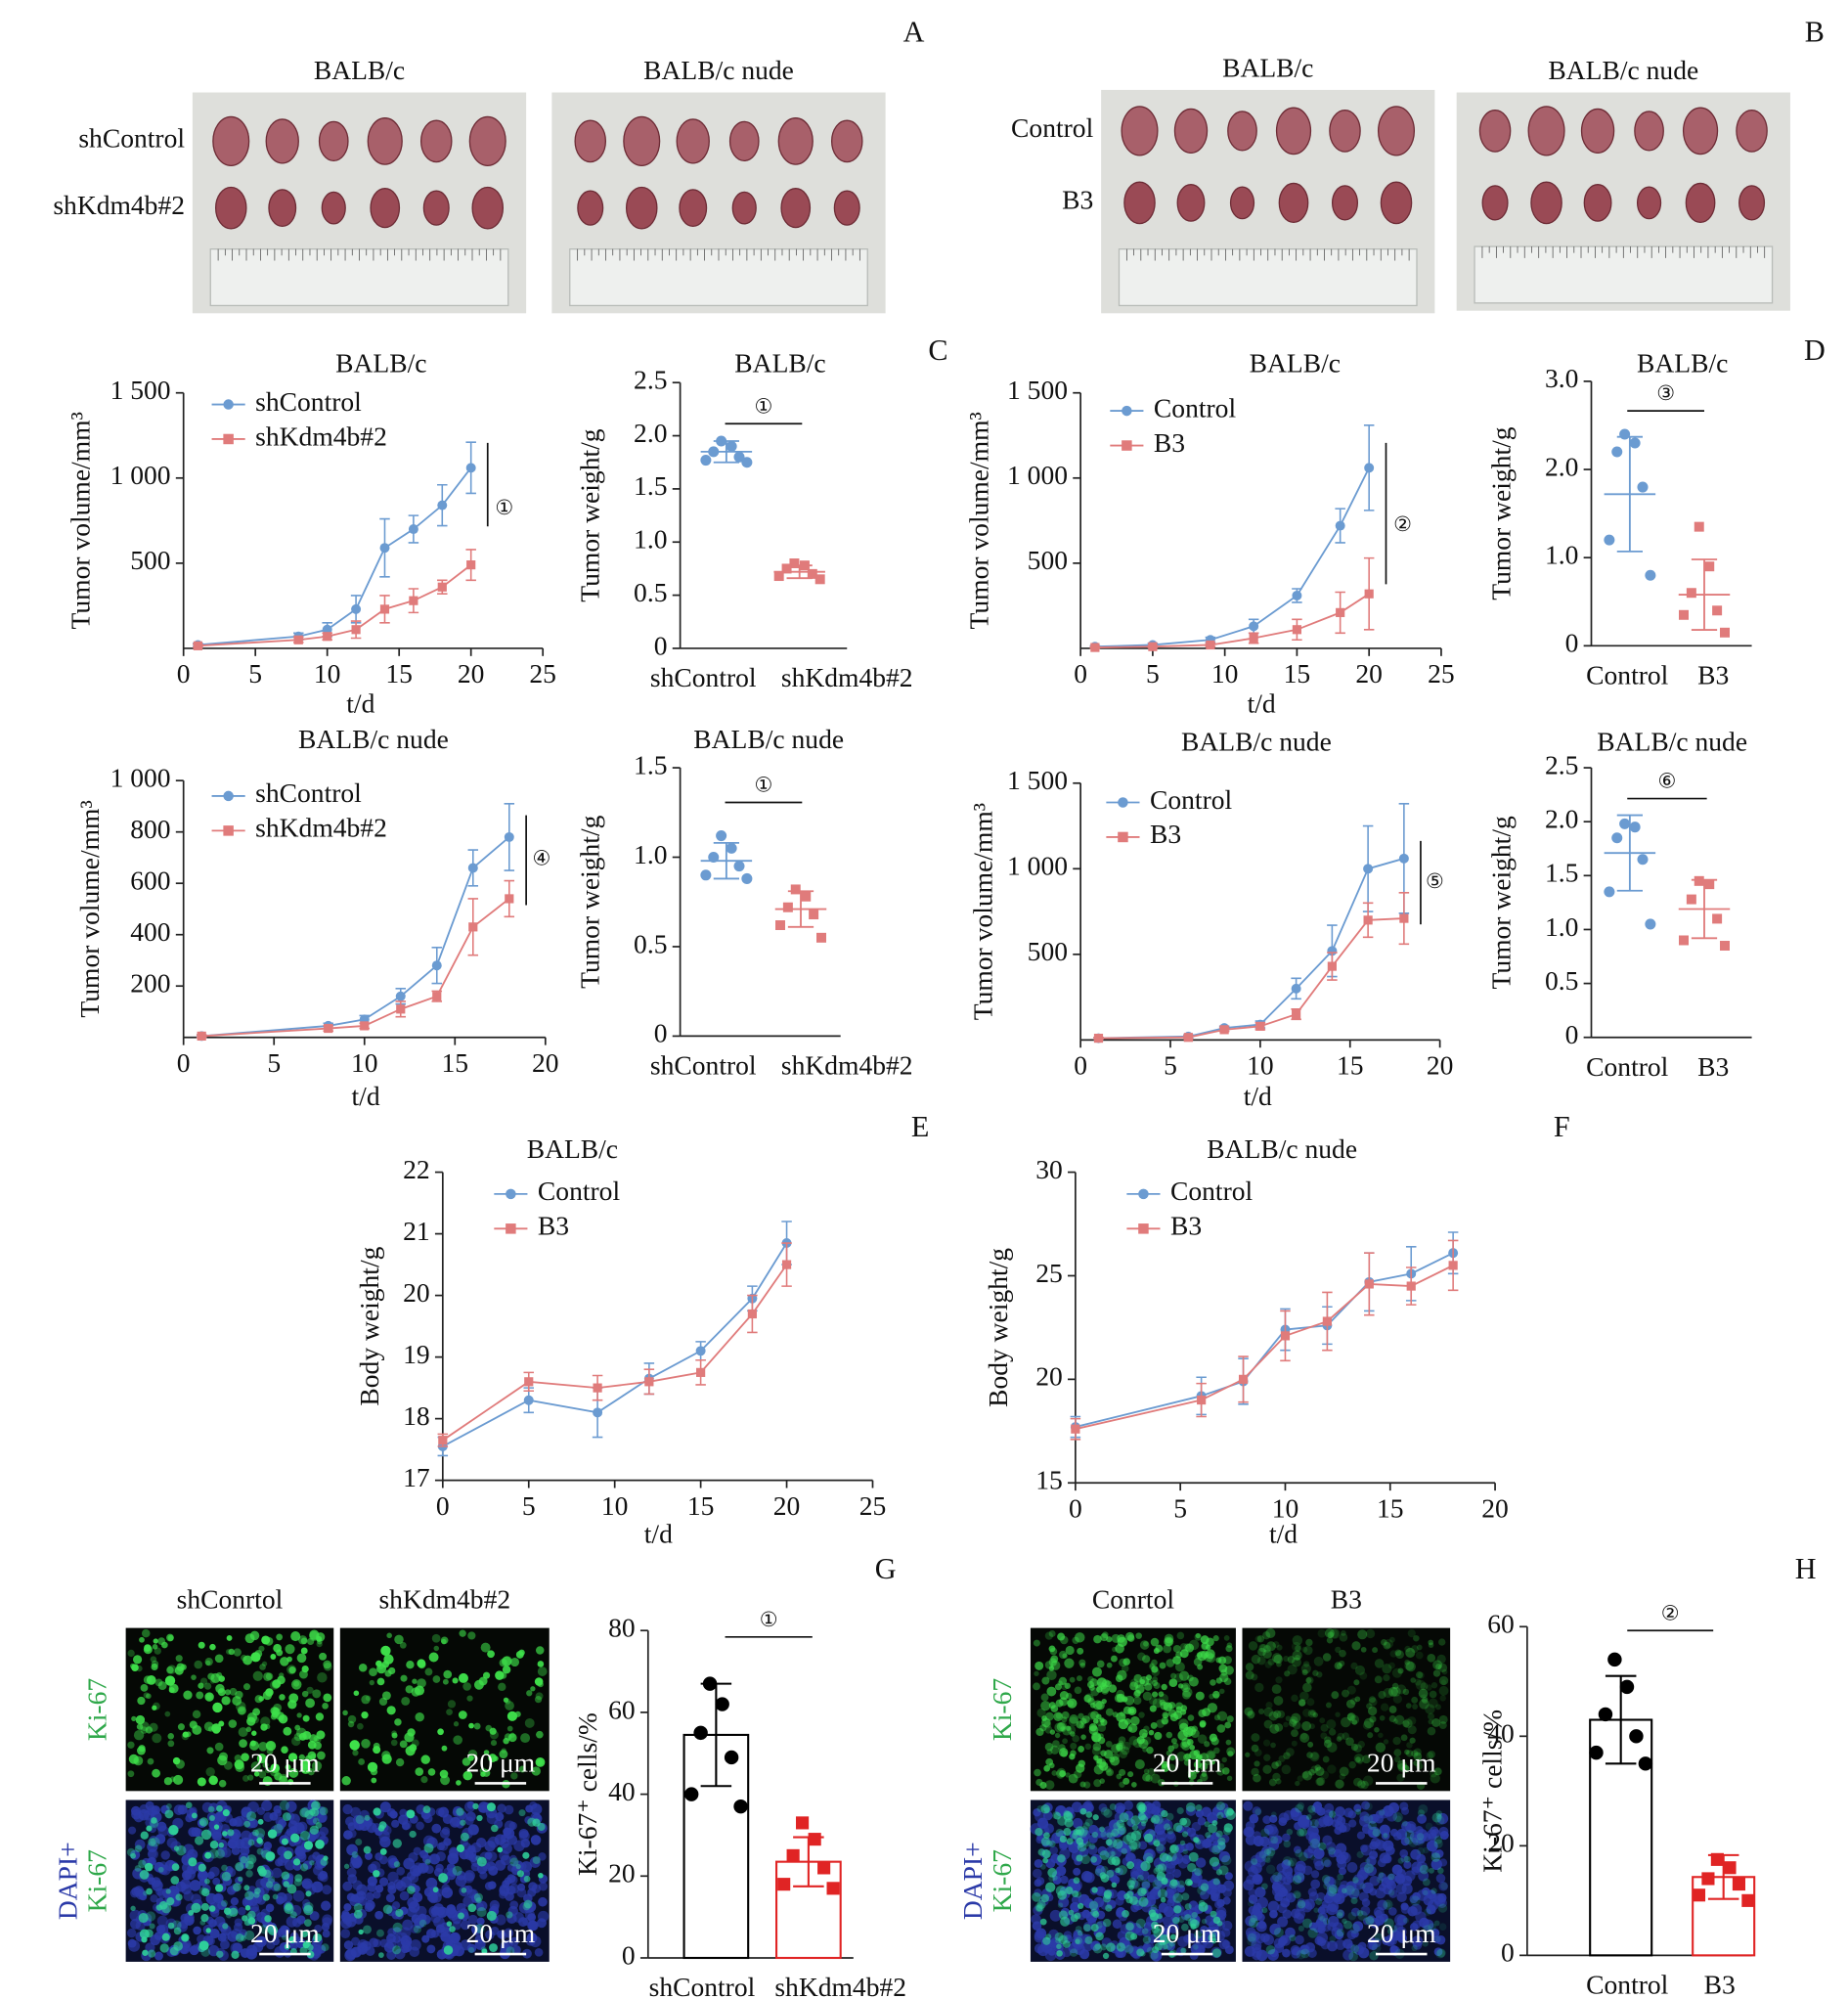  What do you see at coordinates (1806, 1568) in the screenshot?
I see `panel-letter: H` at bounding box center [1806, 1568].